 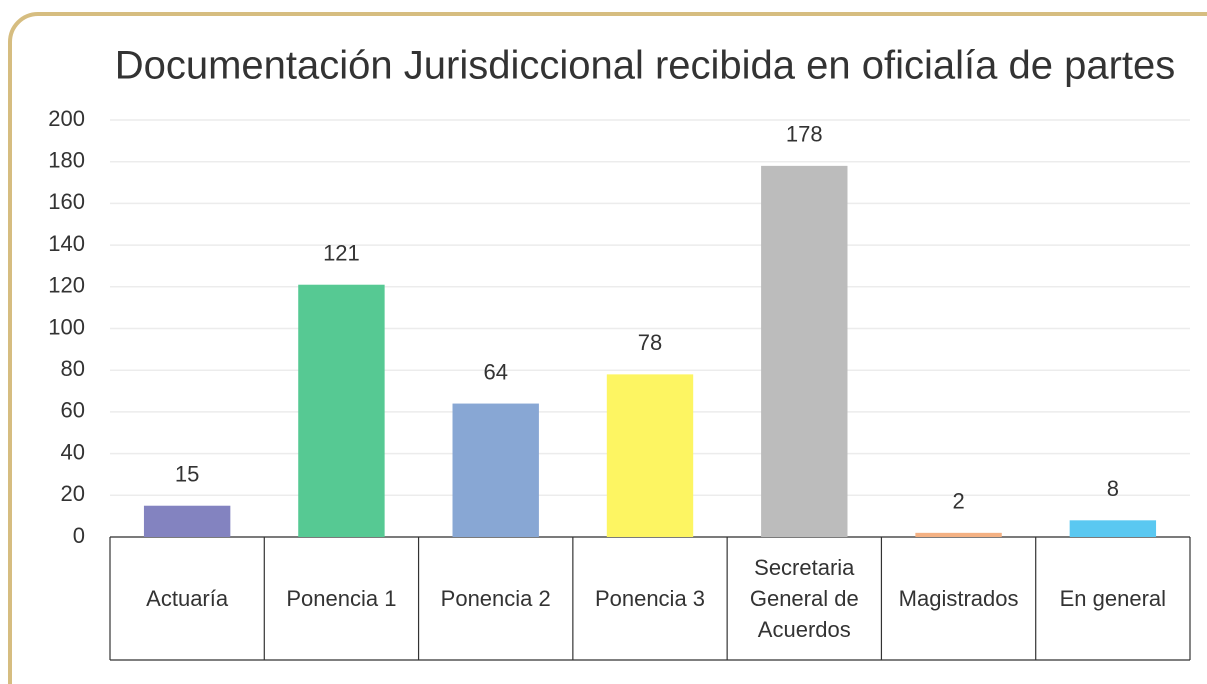 I want to click on x-tick-label: Magistrados, so click(x=958, y=598).